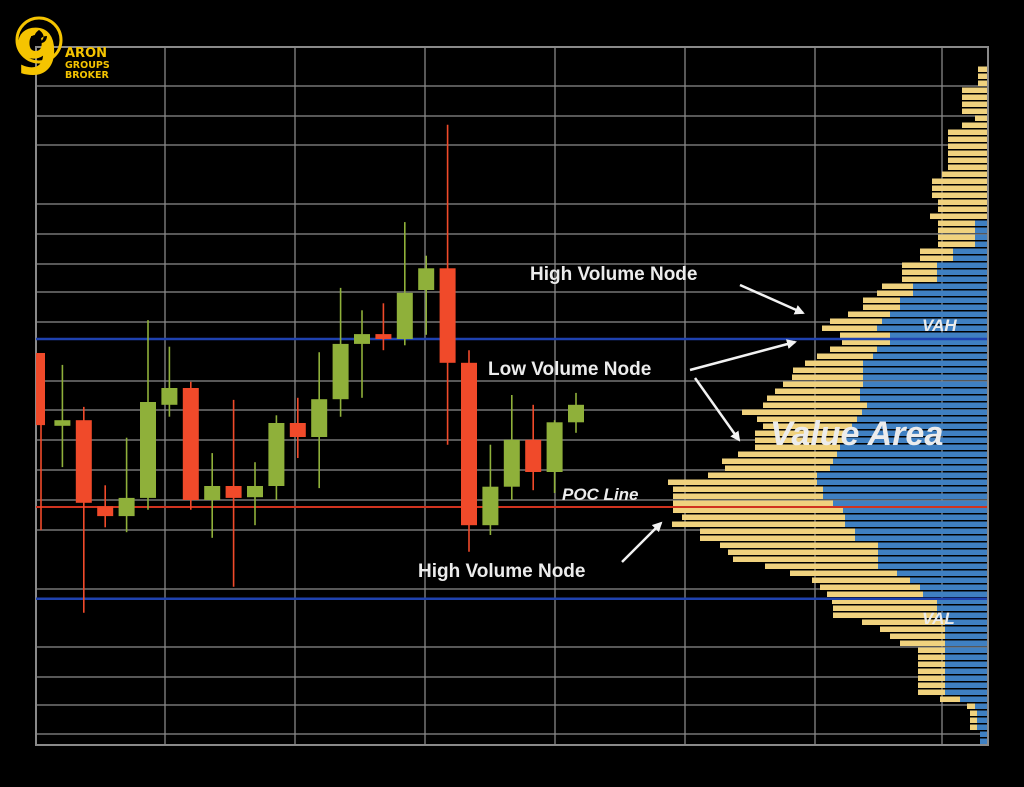  Describe the element at coordinates (743, 355) in the screenshot. I see `arrow-lvn-upper` at that location.